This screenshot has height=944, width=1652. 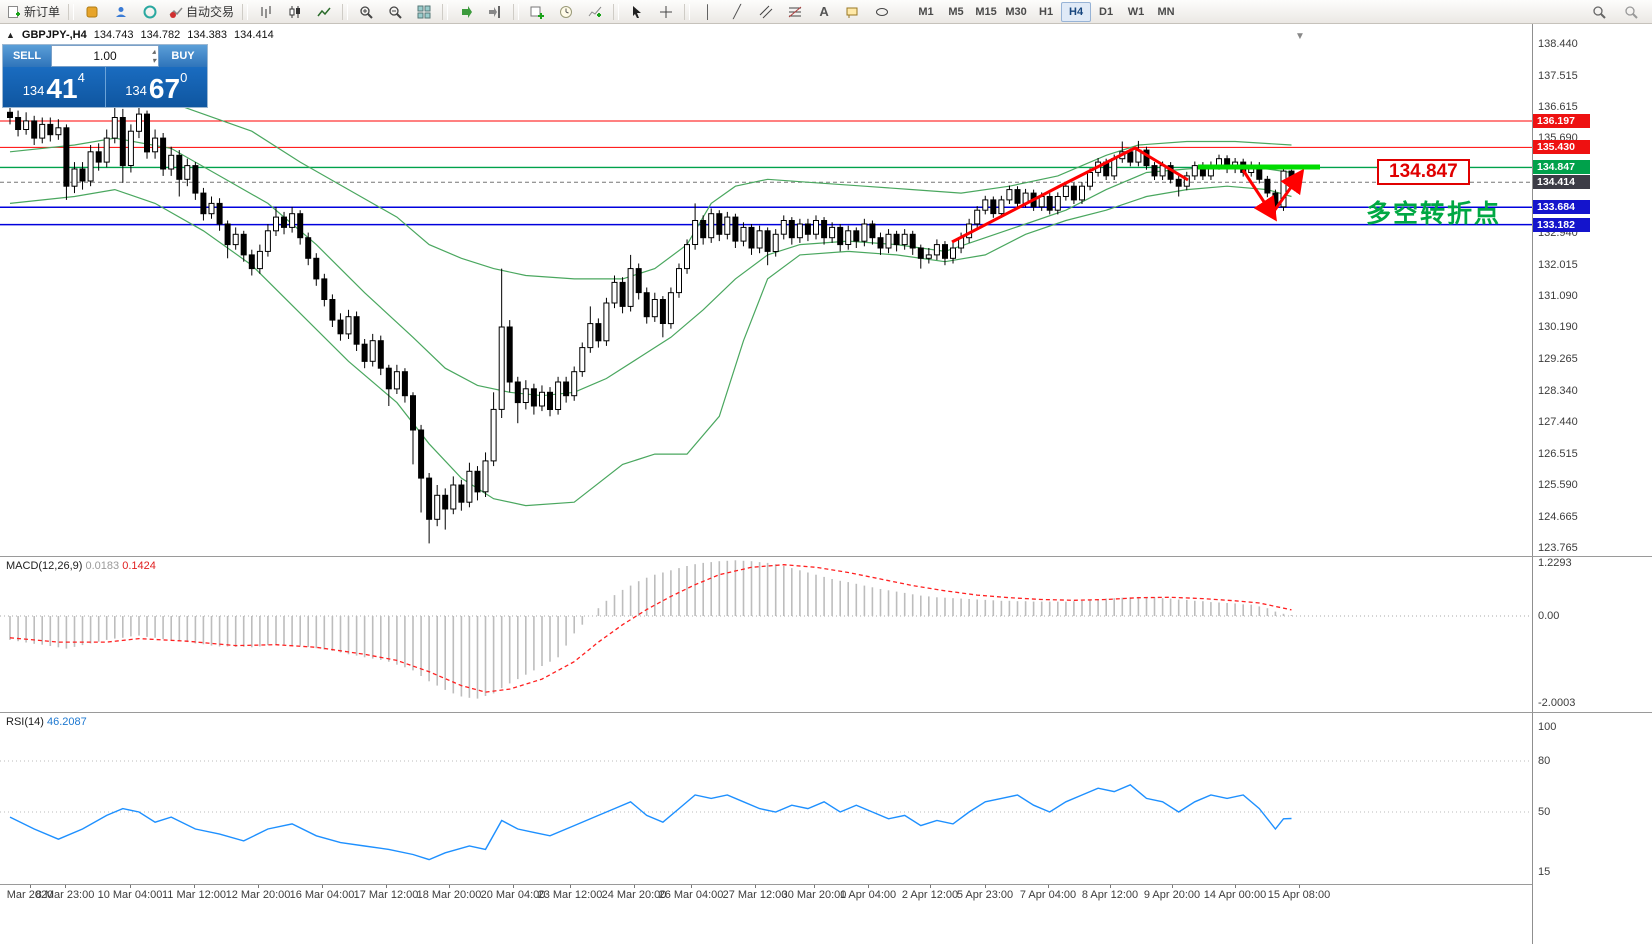 I want to click on price-tick: 129.265, so click(x=1558, y=359).